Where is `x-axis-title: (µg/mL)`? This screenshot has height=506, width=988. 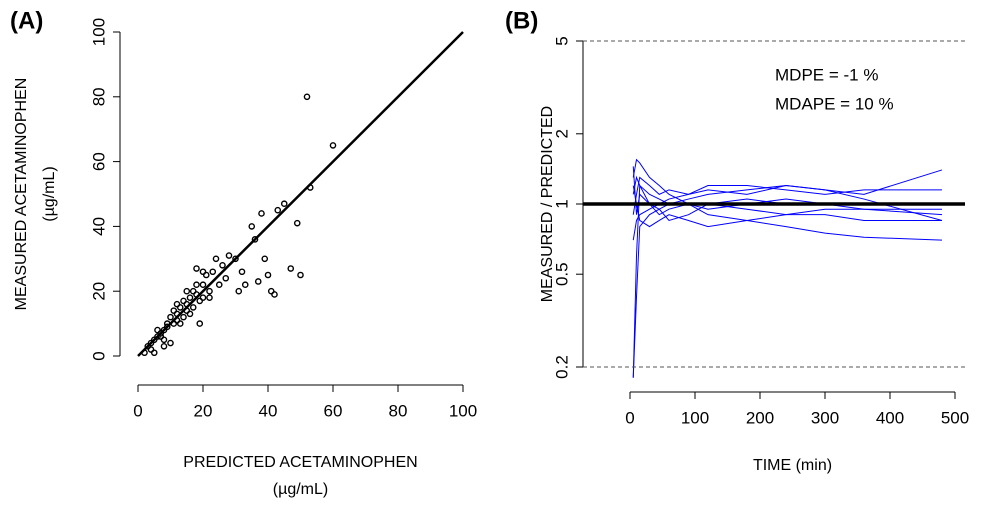
x-axis-title: (µg/mL) is located at coordinates (300, 489).